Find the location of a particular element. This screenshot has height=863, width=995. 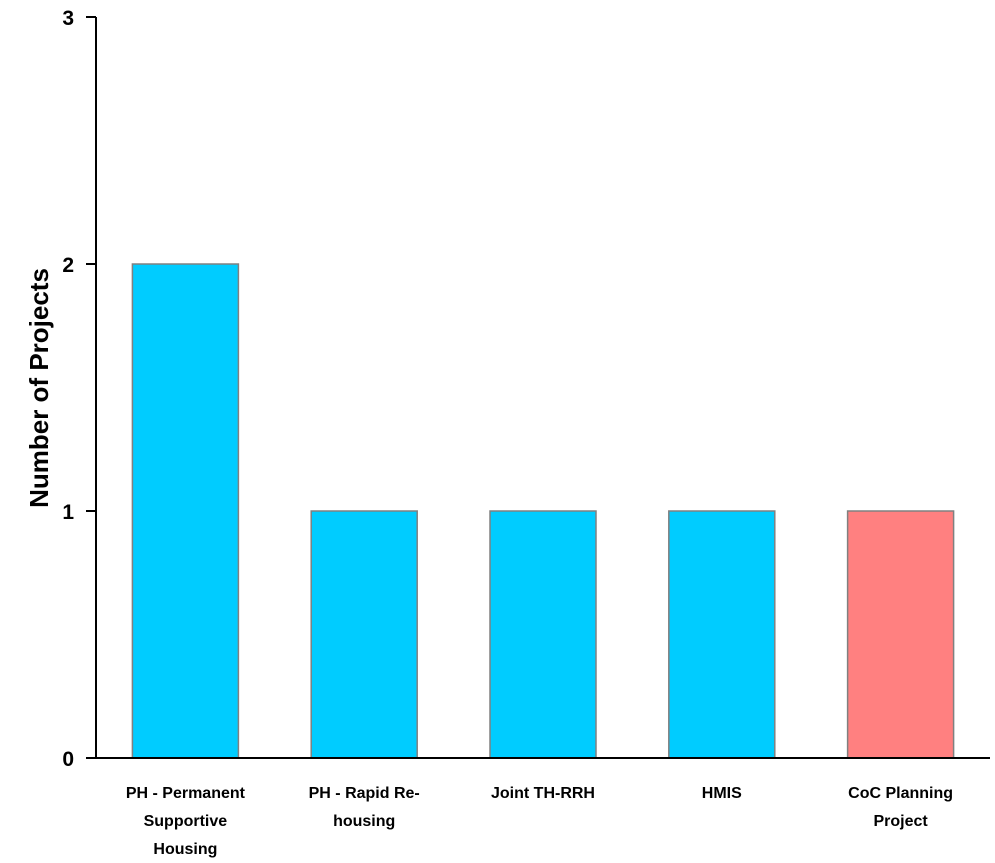

x-category-label: HMIS is located at coordinates (722, 793).